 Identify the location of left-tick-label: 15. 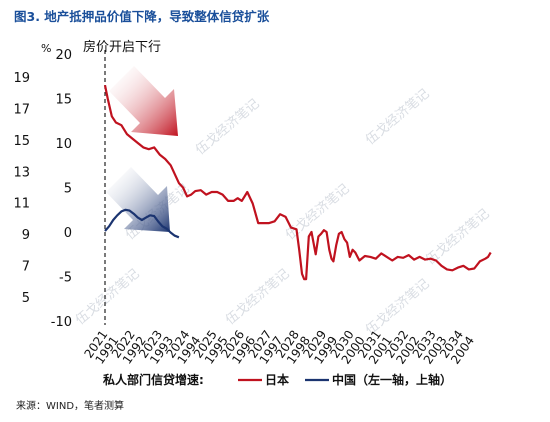
(21, 141).